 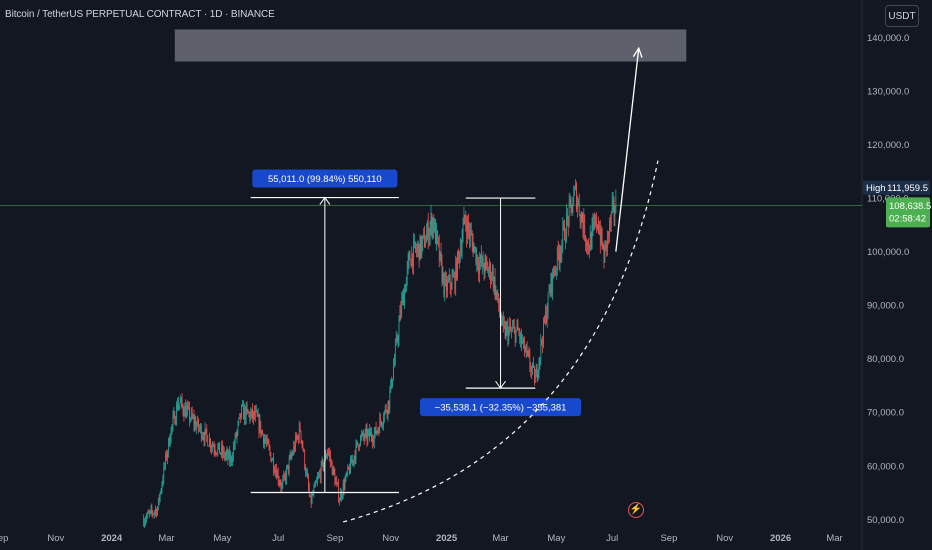 What do you see at coordinates (885, 466) in the screenshot?
I see `y-tick-label: 60,000.0` at bounding box center [885, 466].